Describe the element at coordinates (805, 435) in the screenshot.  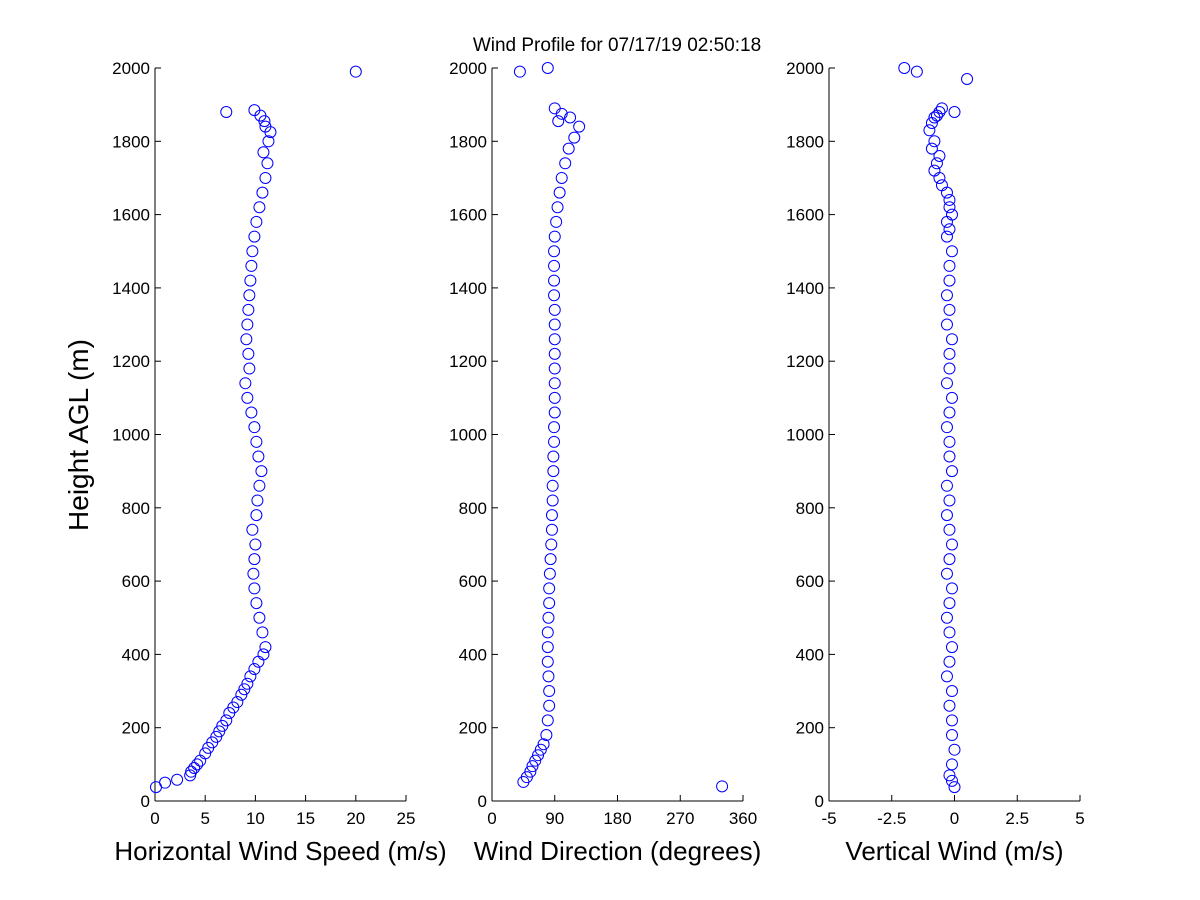
I see `vertical-wind-y-tick-label: 1000` at that location.